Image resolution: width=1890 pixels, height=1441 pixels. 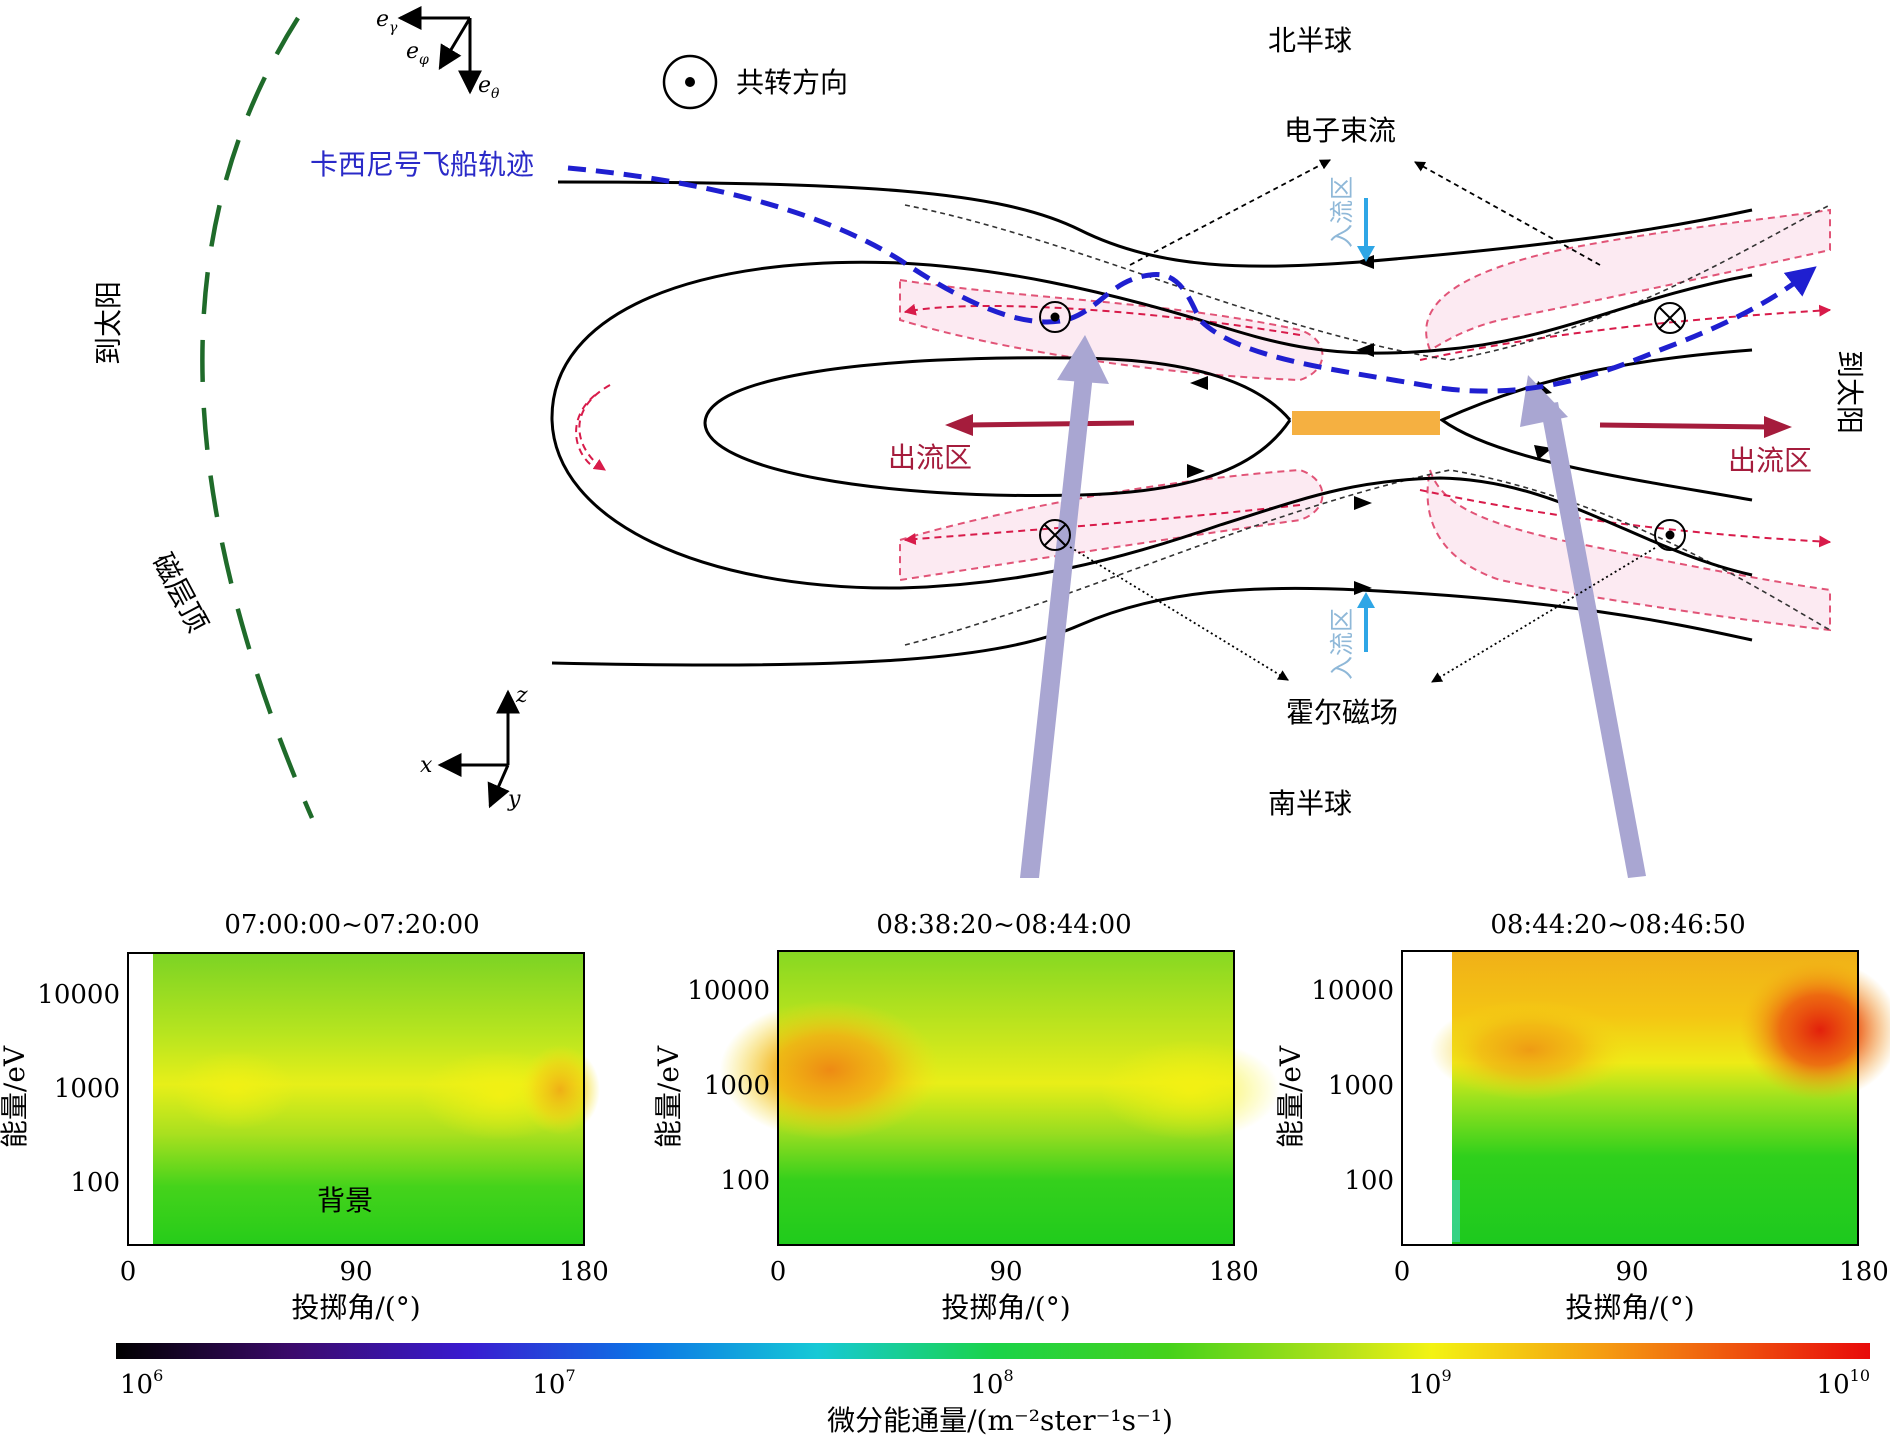 I want to click on colorbar-label: 微分能通量/(m⁻²ster⁻¹s⁻¹), so click(x=1000, y=1420).